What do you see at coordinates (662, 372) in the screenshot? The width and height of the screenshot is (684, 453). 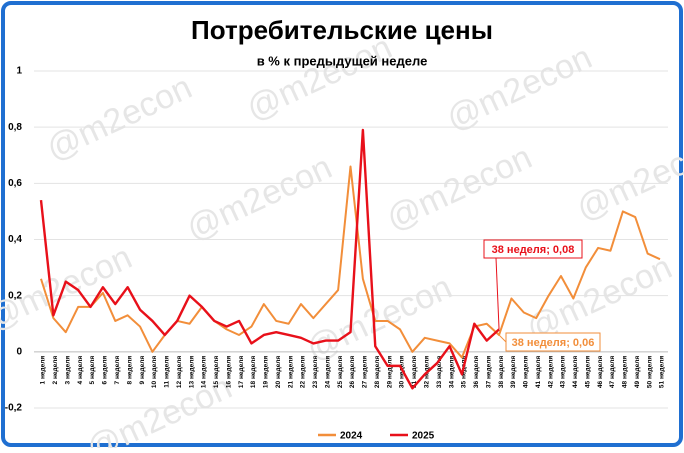 I see `x-tick-label: 51 неделя` at bounding box center [662, 372].